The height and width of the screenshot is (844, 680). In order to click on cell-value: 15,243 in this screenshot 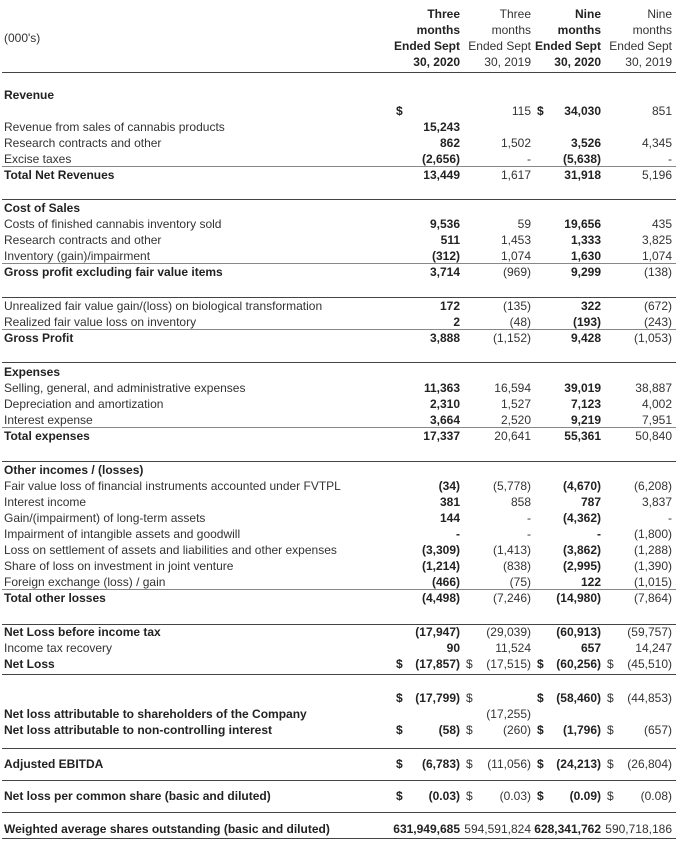, I will do `click(441, 127)`.